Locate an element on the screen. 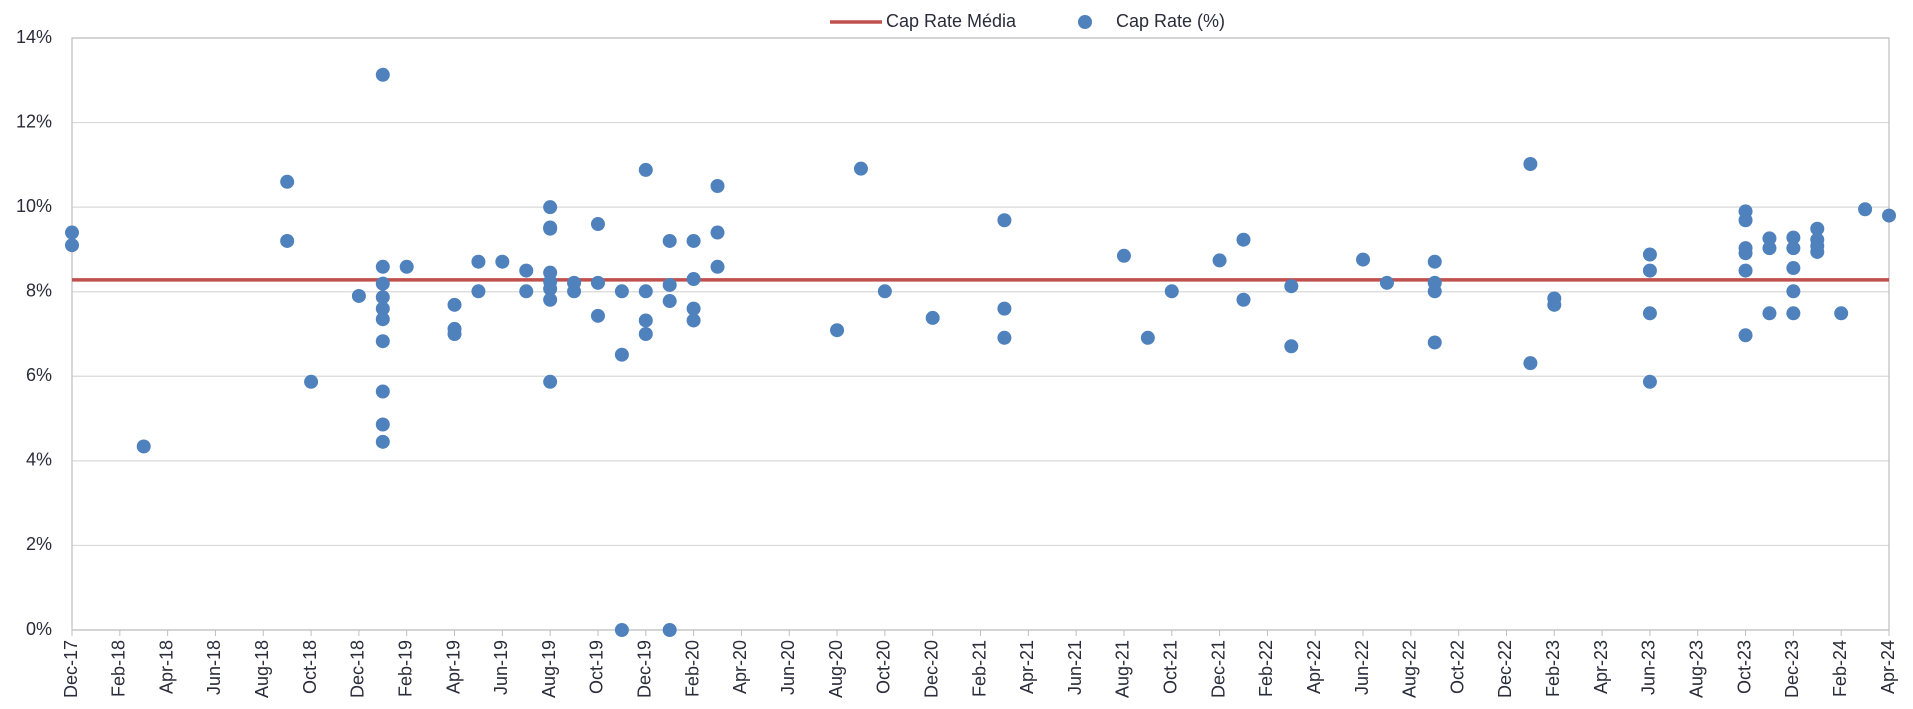  x-tick-label: Dec-23 is located at coordinates (1792, 669).